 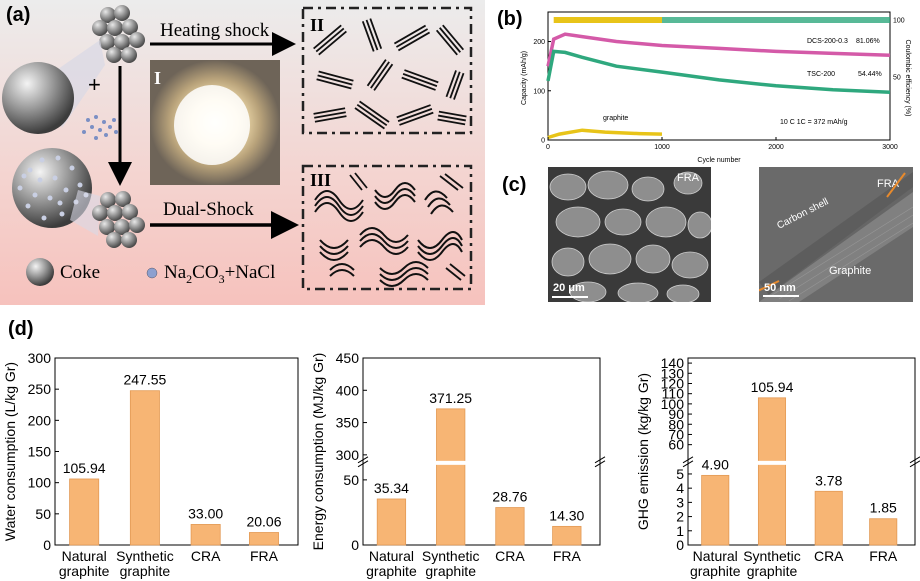 What do you see at coordinates (673, 363) in the screenshot?
I see `bar-chart-ytick-label: 140` at bounding box center [673, 363].